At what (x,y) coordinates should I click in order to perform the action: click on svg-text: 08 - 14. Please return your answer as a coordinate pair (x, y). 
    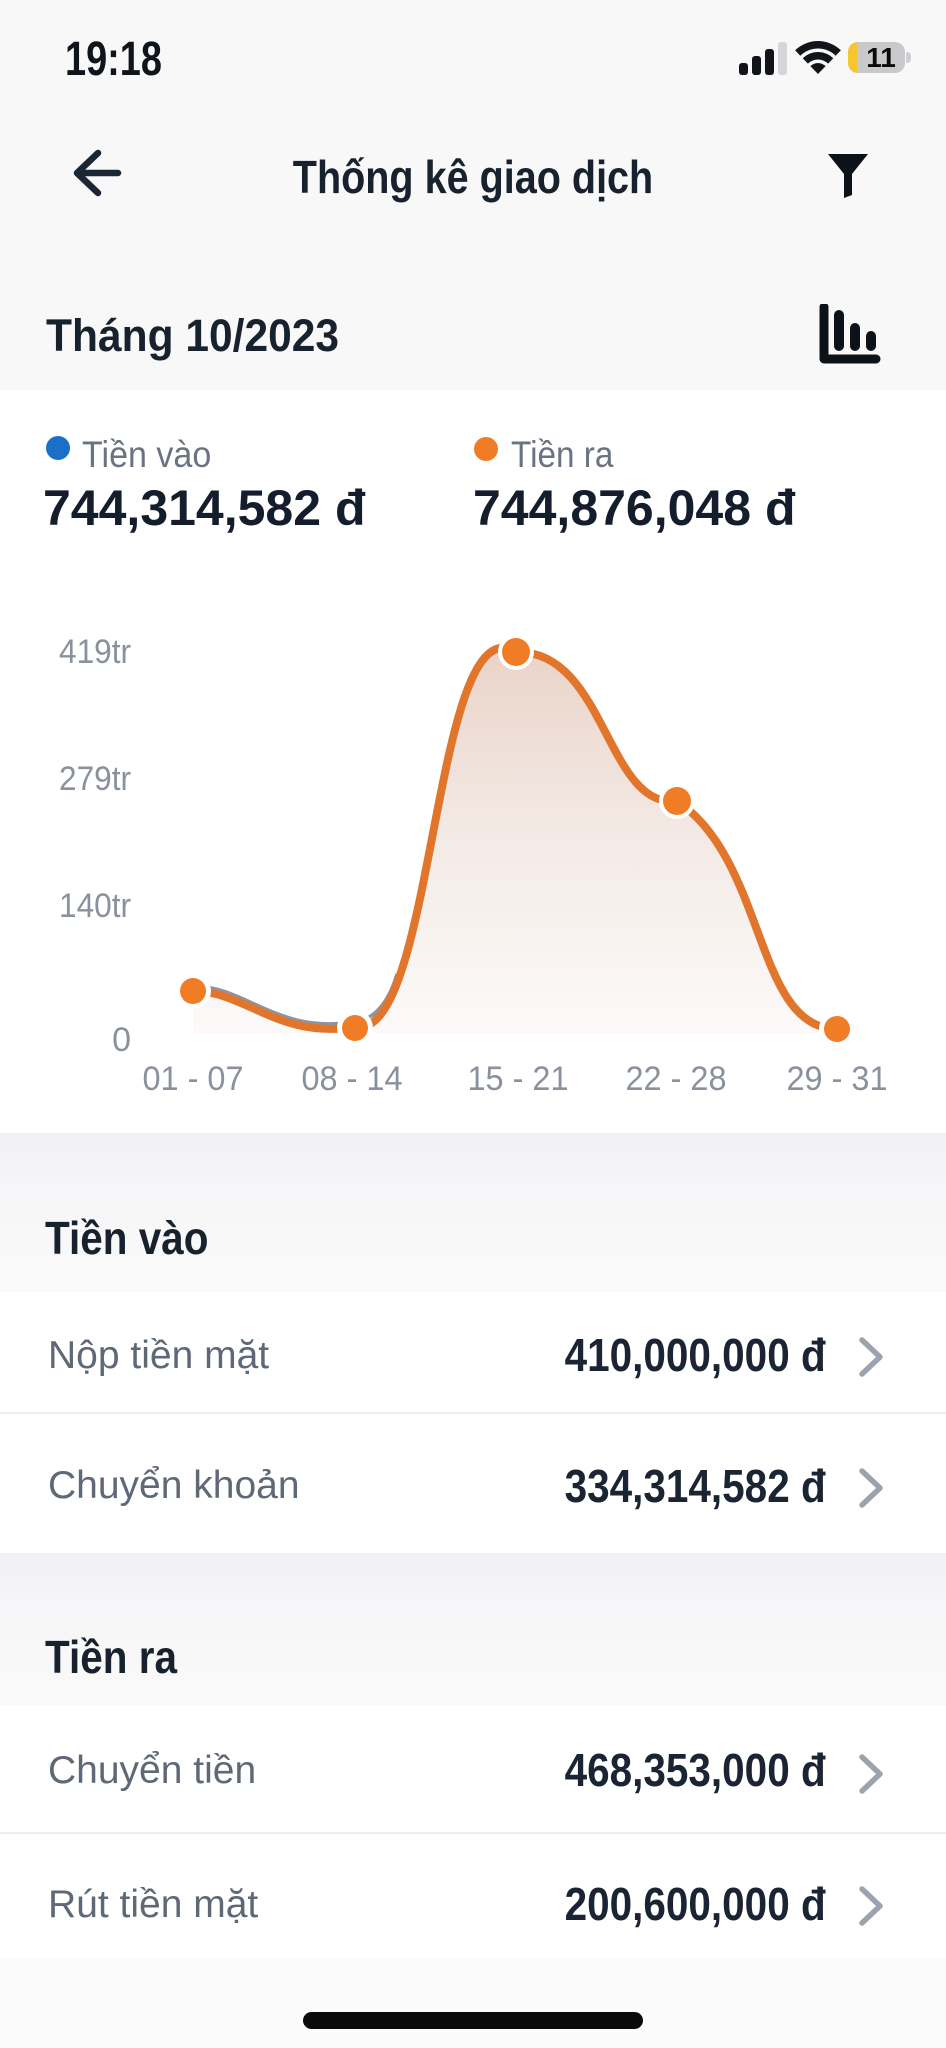
    Looking at the image, I should click on (352, 1079).